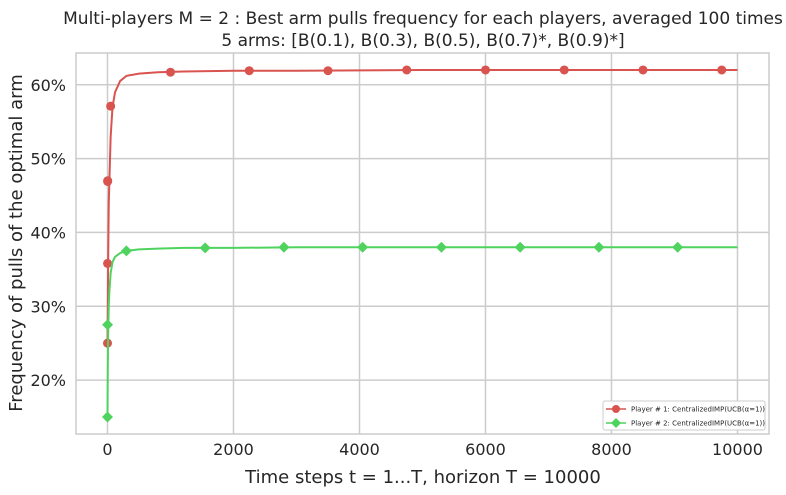 The width and height of the screenshot is (786, 495). I want to click on x-axis-label: Time steps t = 1...T, horizon T = 10000, so click(422, 477).